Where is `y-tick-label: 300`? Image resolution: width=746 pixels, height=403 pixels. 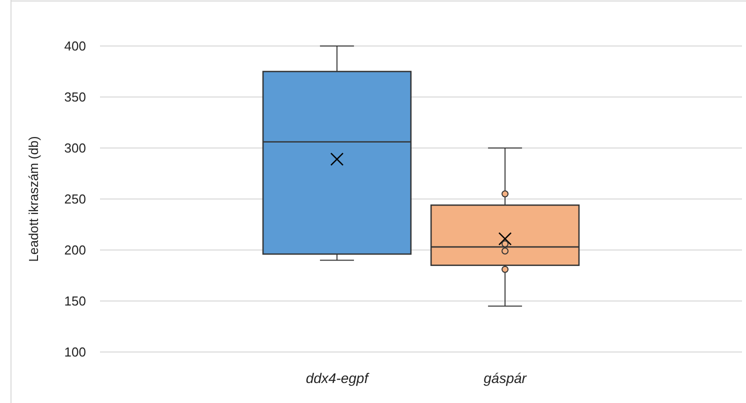
y-tick-label: 300 is located at coordinates (75, 148).